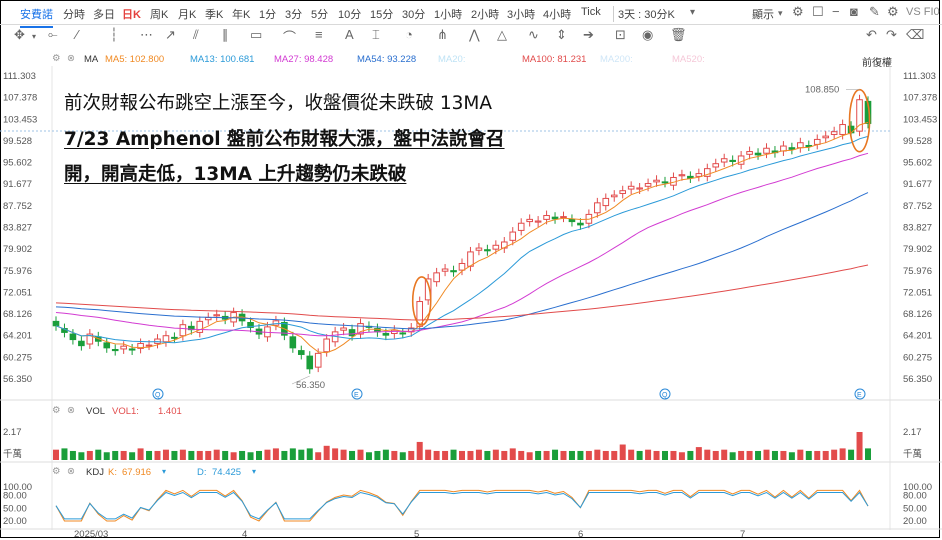 The width and height of the screenshot is (942, 540). I want to click on trash-icon: 🗑, so click(678, 34).